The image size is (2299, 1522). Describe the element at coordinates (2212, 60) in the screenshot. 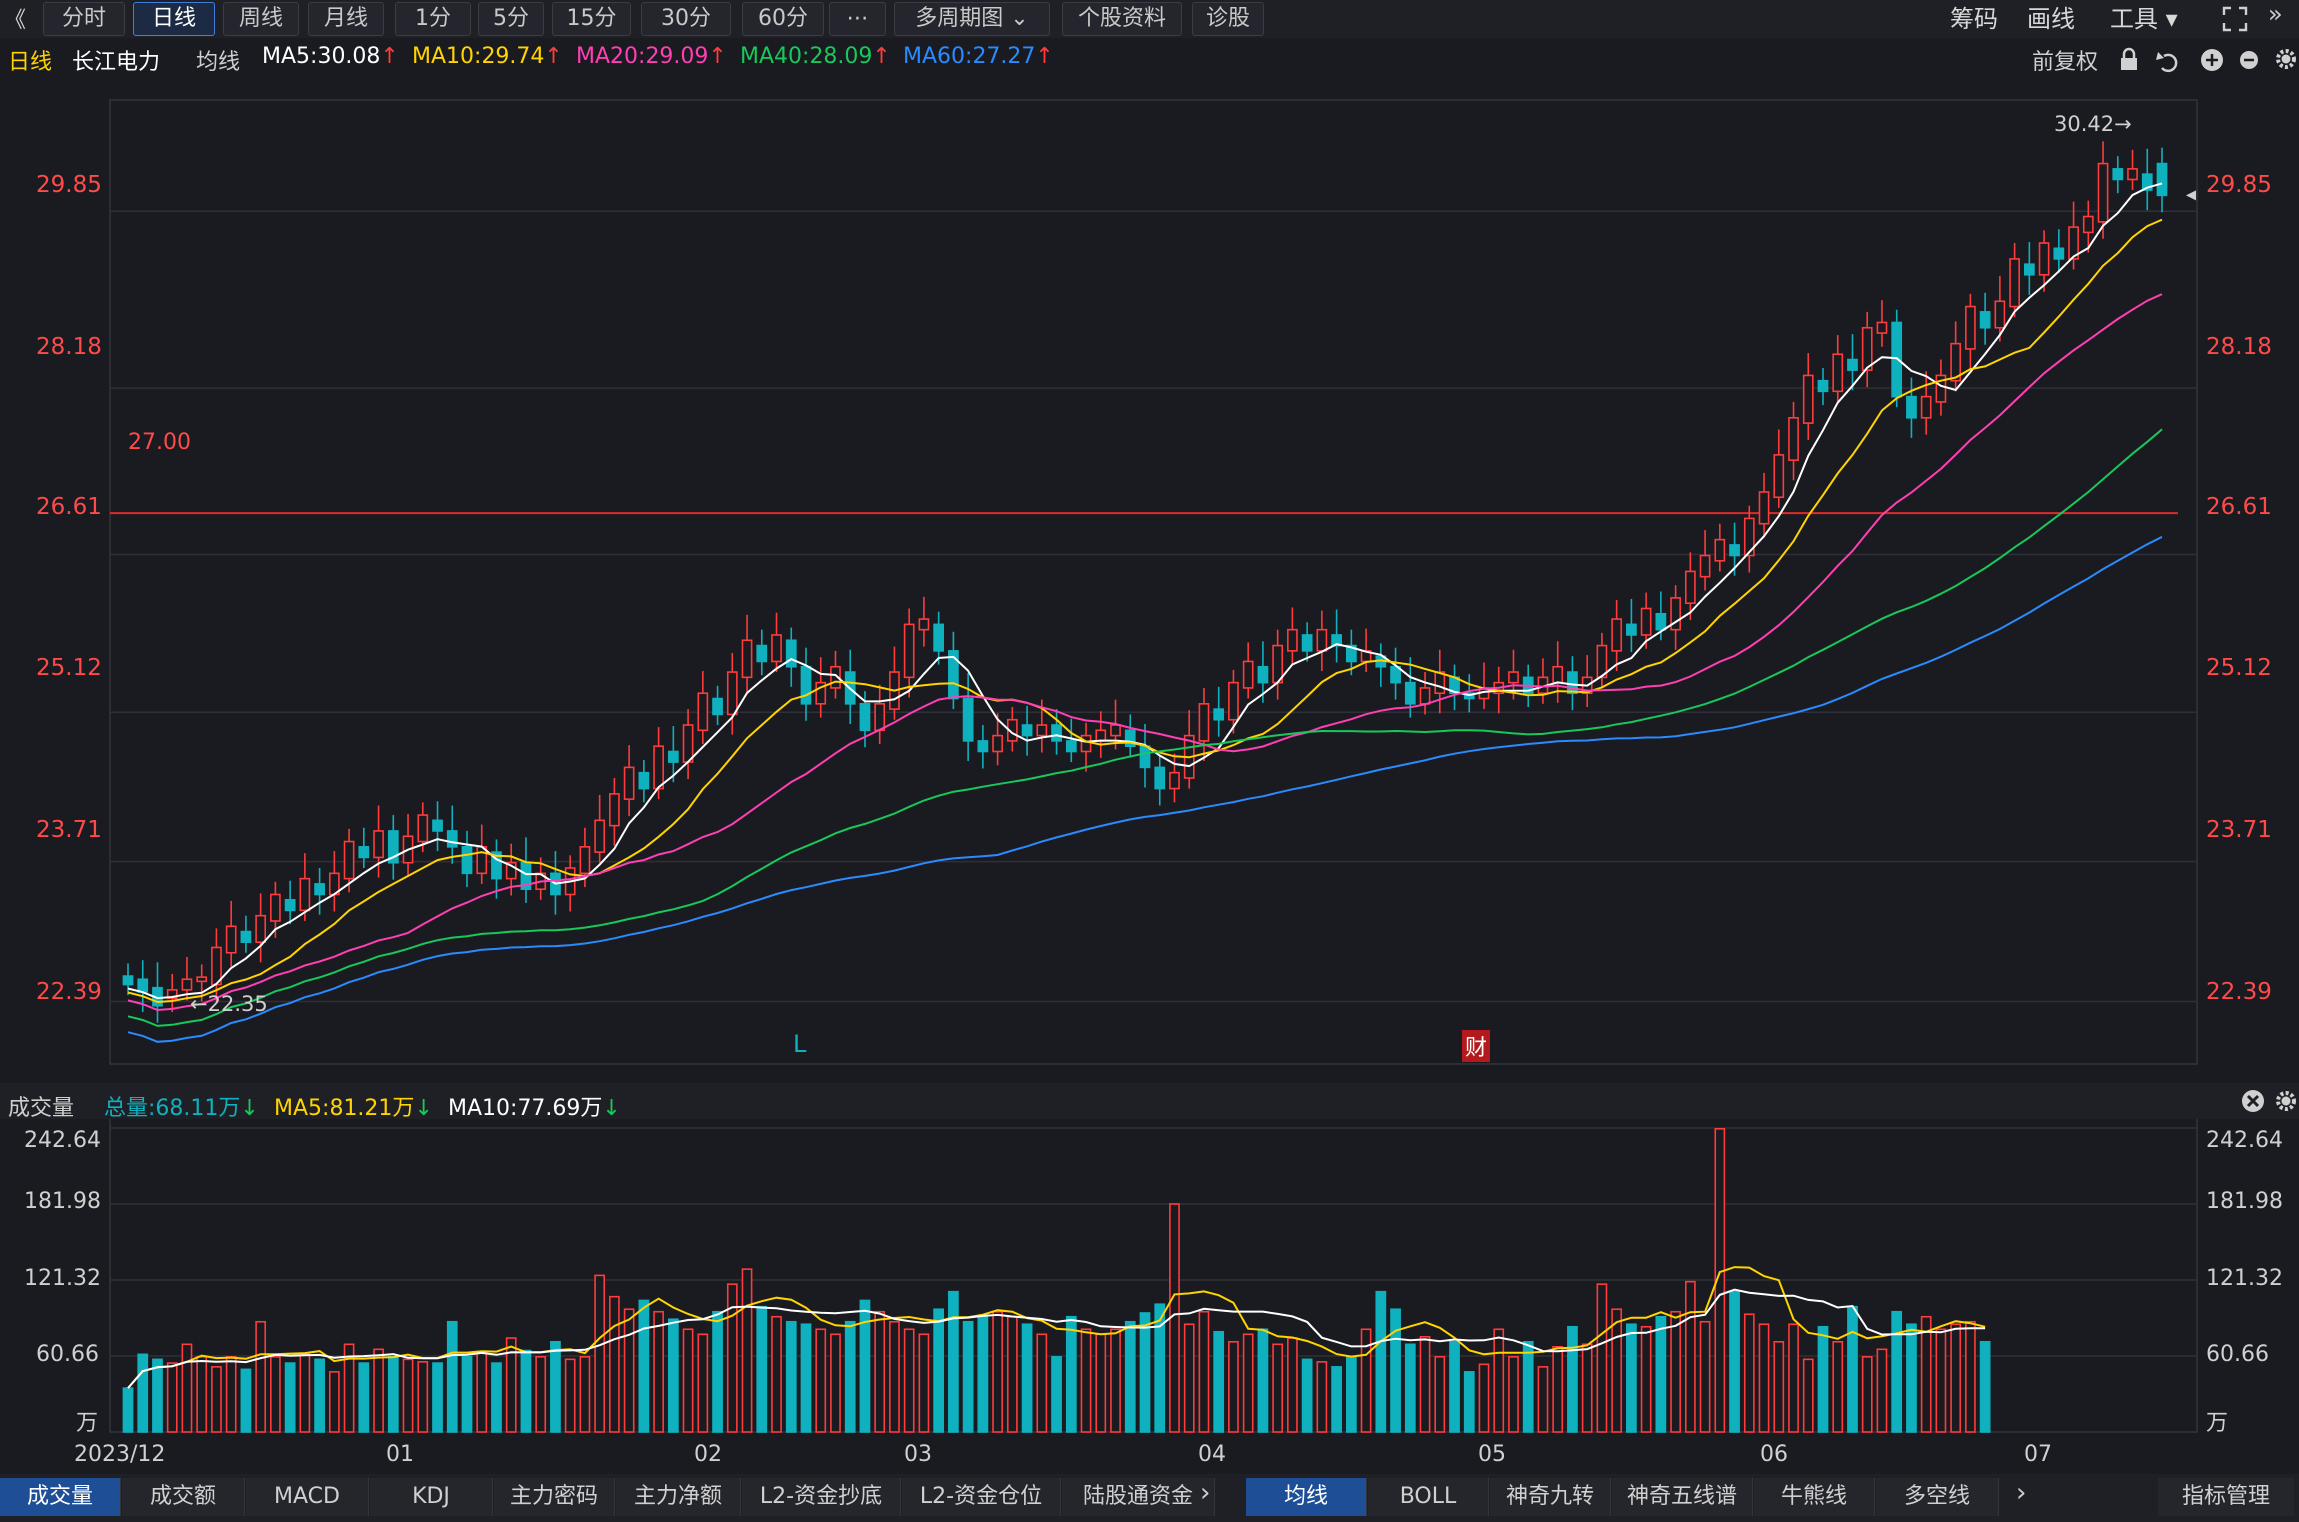

I see `zoom-in-icon` at that location.